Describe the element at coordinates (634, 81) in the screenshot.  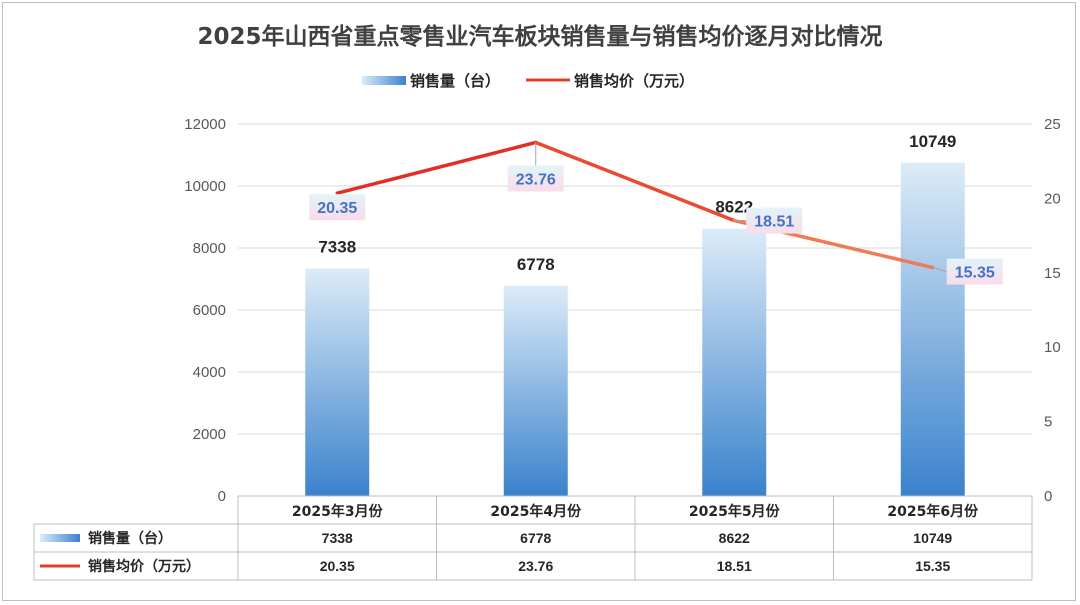
I see `legend-line-label: 销售均价（万元）` at that location.